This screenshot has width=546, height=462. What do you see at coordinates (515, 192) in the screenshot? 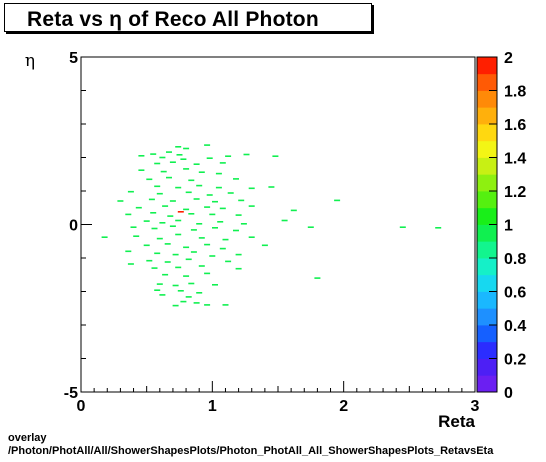
I see `colorbar-tick-label-1.2: 1.2` at bounding box center [515, 192].